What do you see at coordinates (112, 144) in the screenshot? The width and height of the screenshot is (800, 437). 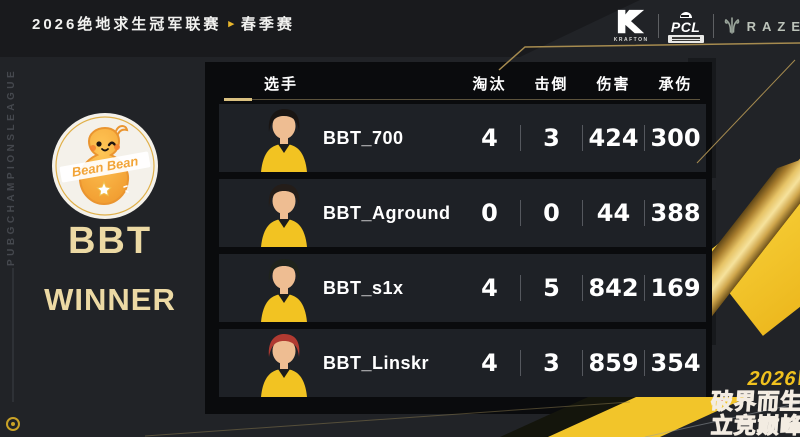 I see `bean-eye-right` at bounding box center [112, 144].